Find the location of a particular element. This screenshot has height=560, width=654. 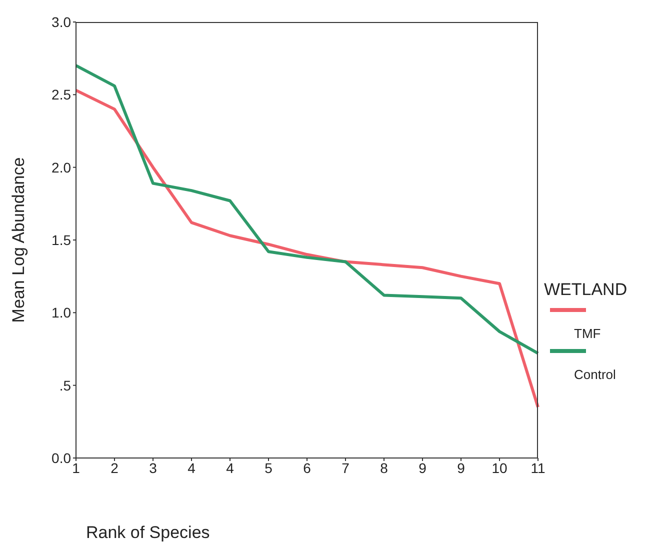

x-tick-label: 11 is located at coordinates (538, 468).